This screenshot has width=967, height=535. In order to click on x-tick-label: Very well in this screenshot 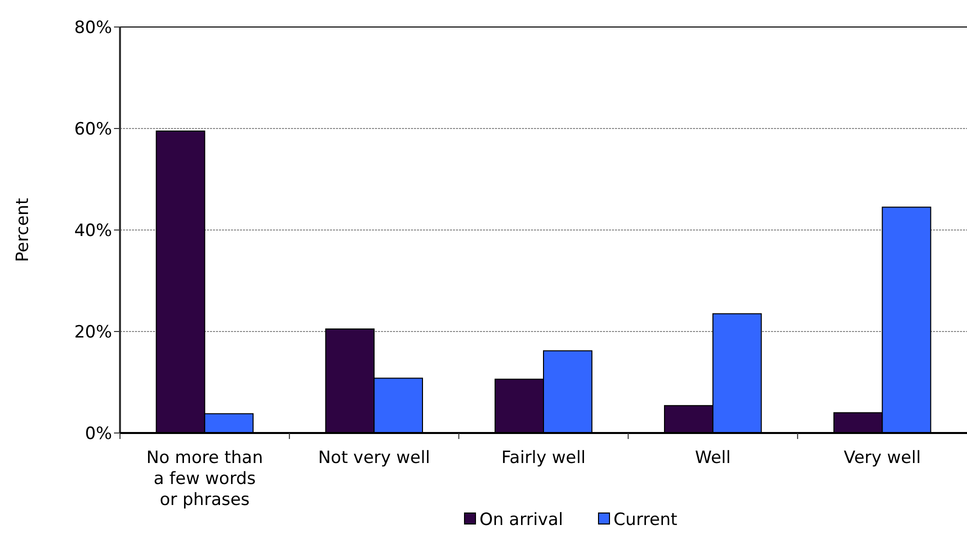, I will do `click(882, 458)`.